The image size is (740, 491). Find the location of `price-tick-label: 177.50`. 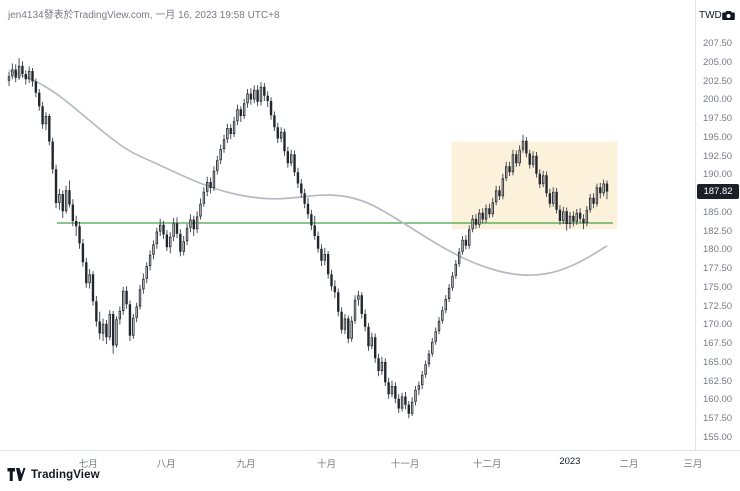

price-tick-label: 177.50 is located at coordinates (718, 268).